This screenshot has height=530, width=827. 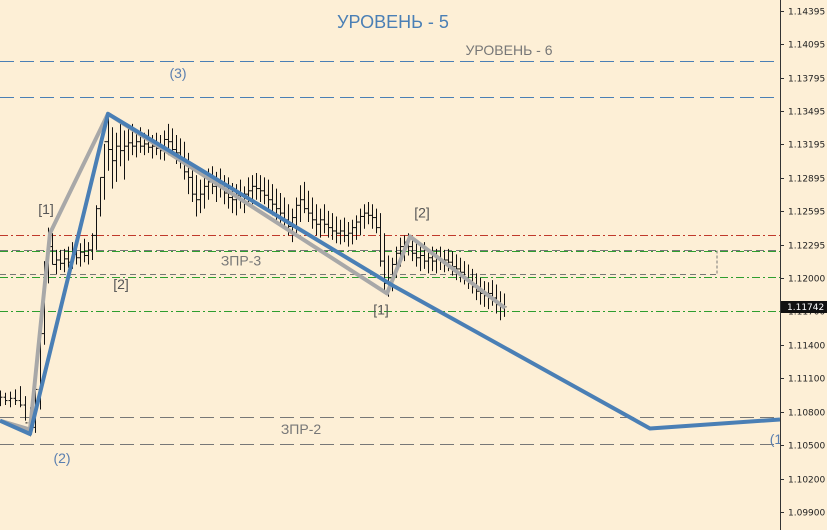 What do you see at coordinates (806, 514) in the screenshot?
I see `y-tick-label-15: 1.09900` at bounding box center [806, 514].